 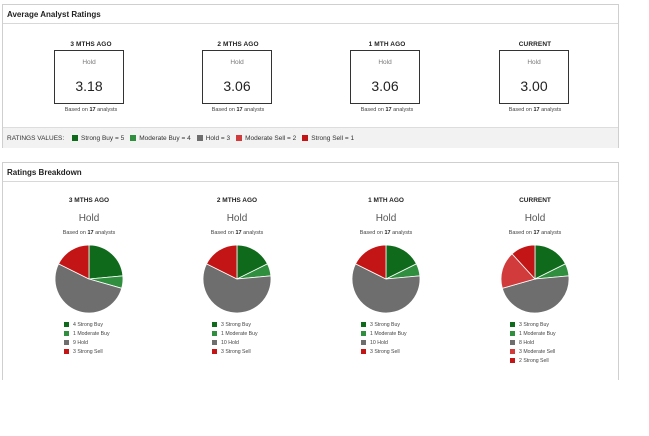 I want to click on pie-legend-label: 8 Hold, so click(x=526, y=343).